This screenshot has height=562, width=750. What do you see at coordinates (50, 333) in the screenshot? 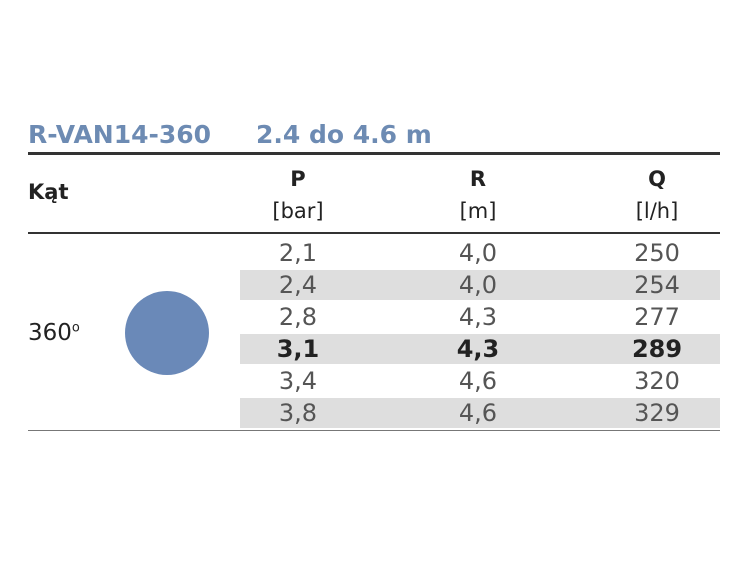
I see `angle-value: 360` at bounding box center [50, 333].